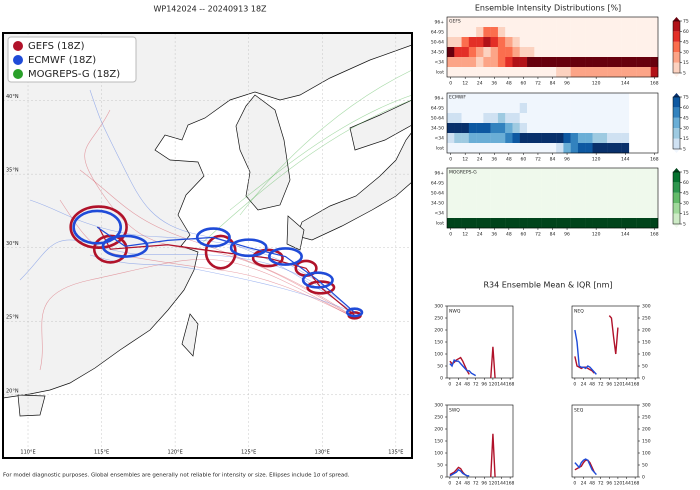 This screenshot has height=490, width=700. Describe the element at coordinates (437, 204) in the screenshot. I see `row-label: 34-50` at that location.